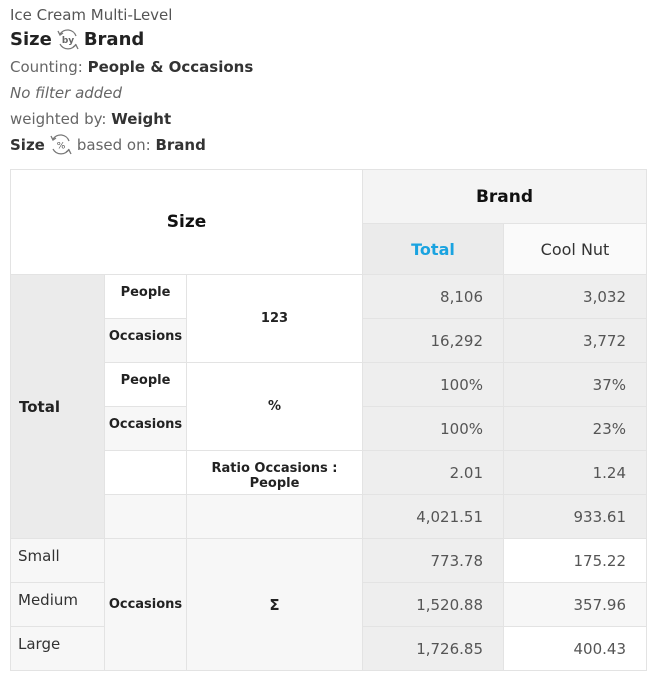 The height and width of the screenshot is (687, 655). Describe the element at coordinates (575, 340) in the screenshot. I see `cell-value: 3,772` at that location.